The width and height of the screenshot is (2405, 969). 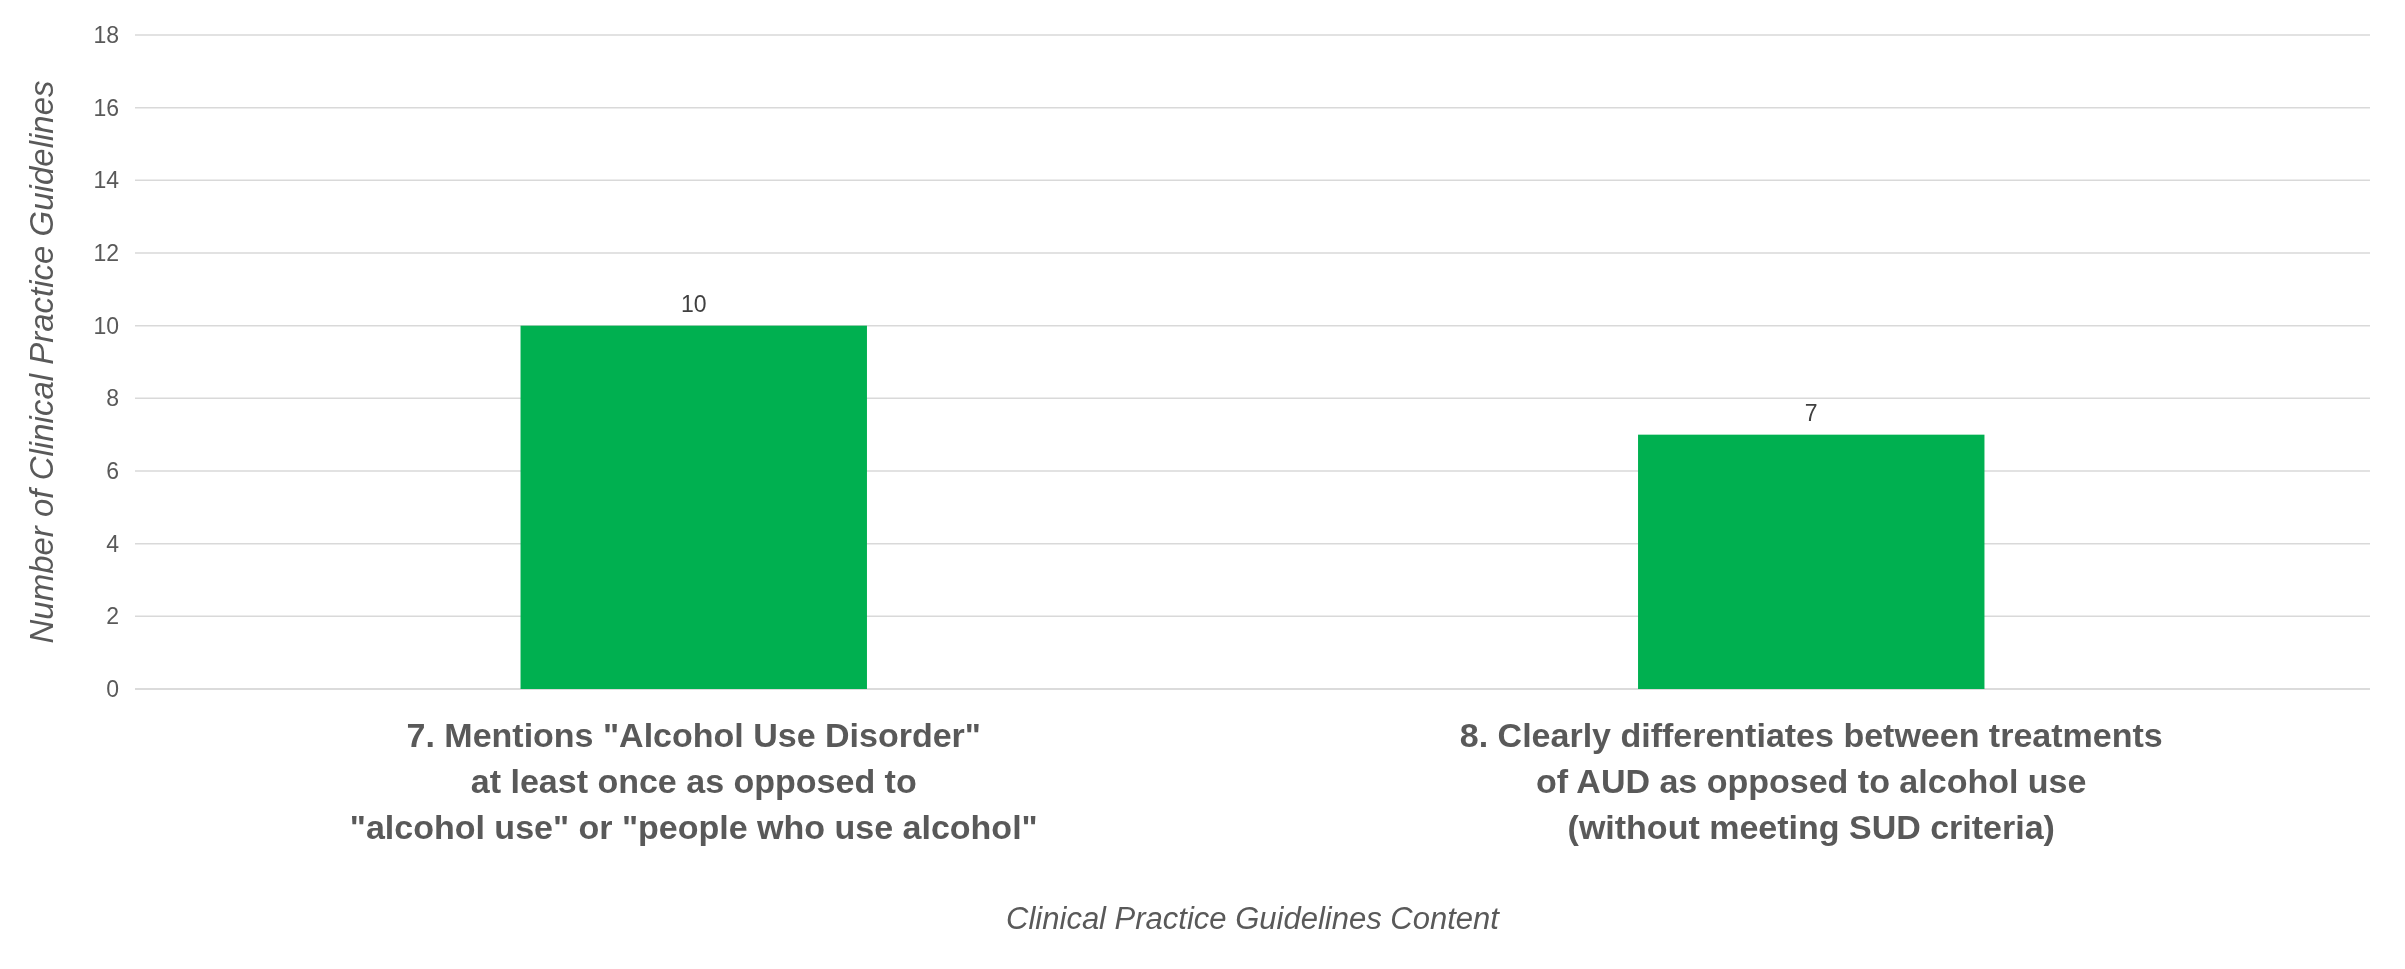 I want to click on y-tick-label: 4, so click(x=113, y=543).